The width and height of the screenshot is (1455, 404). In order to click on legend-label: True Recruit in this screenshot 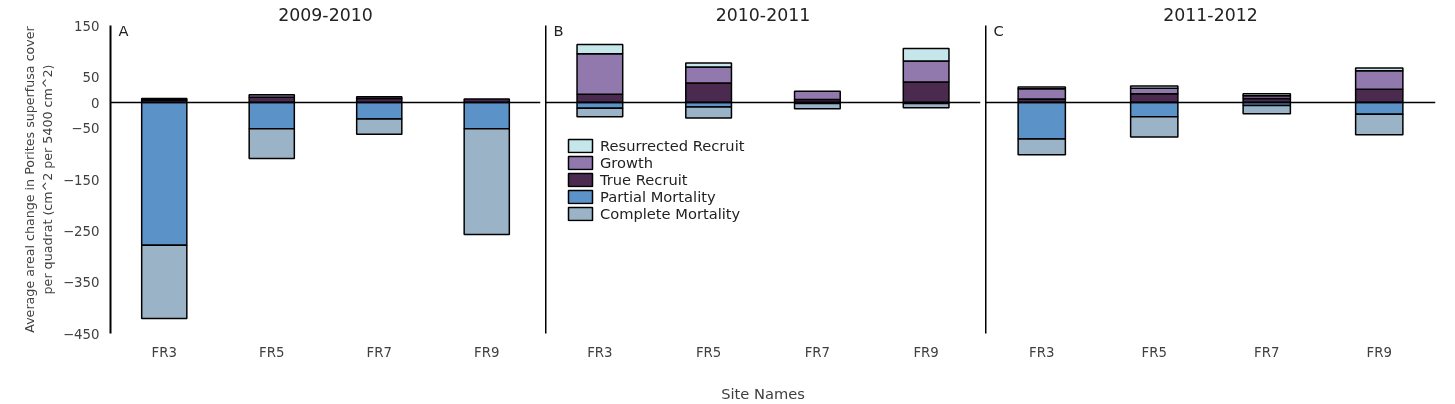, I will do `click(644, 179)`.